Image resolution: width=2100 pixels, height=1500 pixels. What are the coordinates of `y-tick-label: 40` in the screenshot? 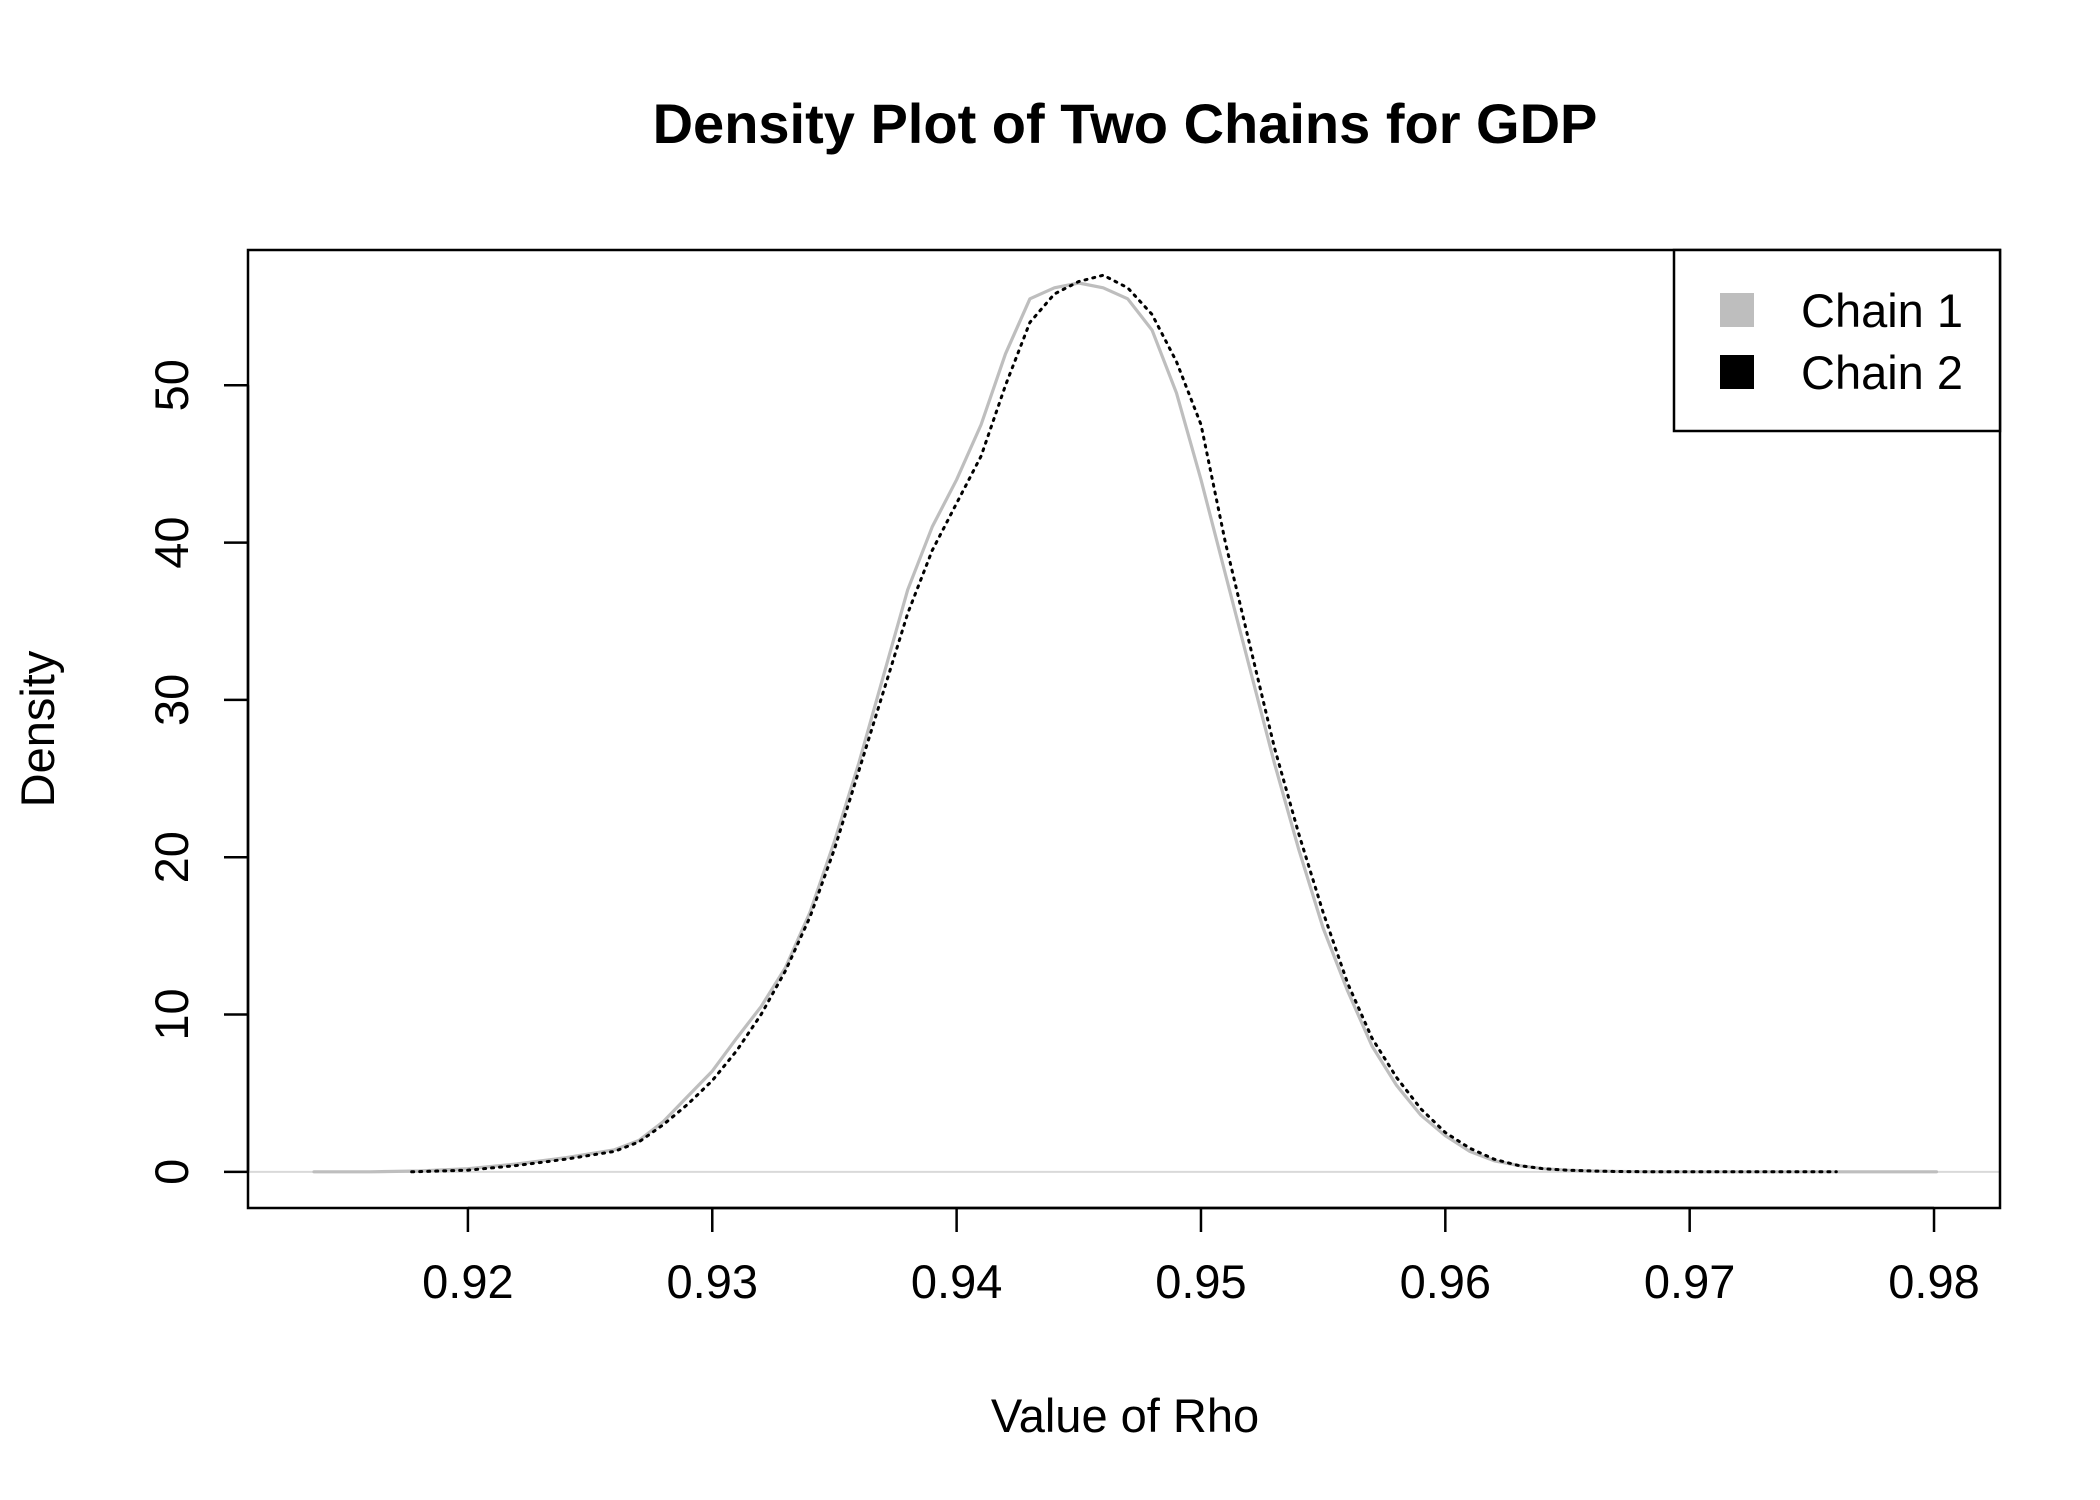 It's located at (171, 542).